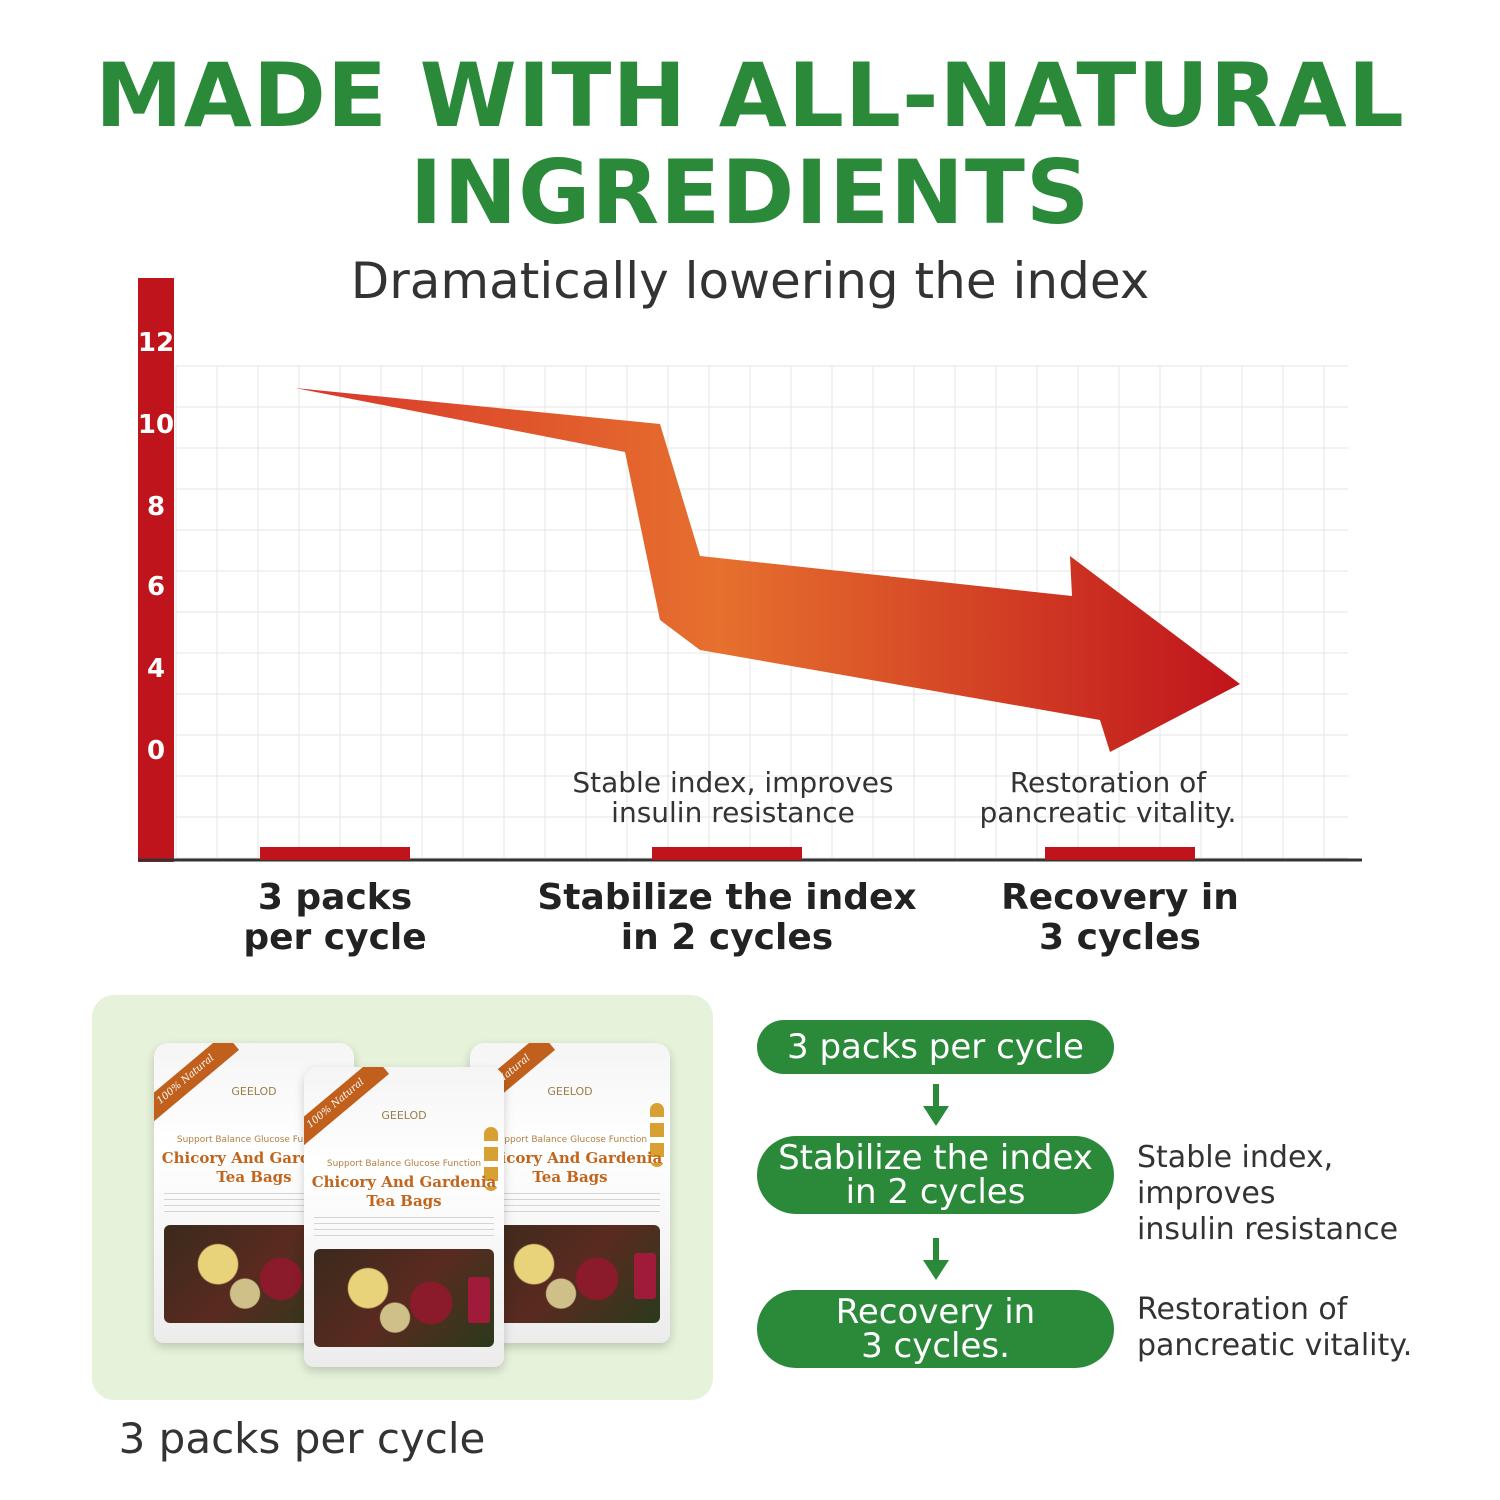  What do you see at coordinates (1108, 812) in the screenshot?
I see `chart-annotation-line: pancreatic vitality.` at bounding box center [1108, 812].